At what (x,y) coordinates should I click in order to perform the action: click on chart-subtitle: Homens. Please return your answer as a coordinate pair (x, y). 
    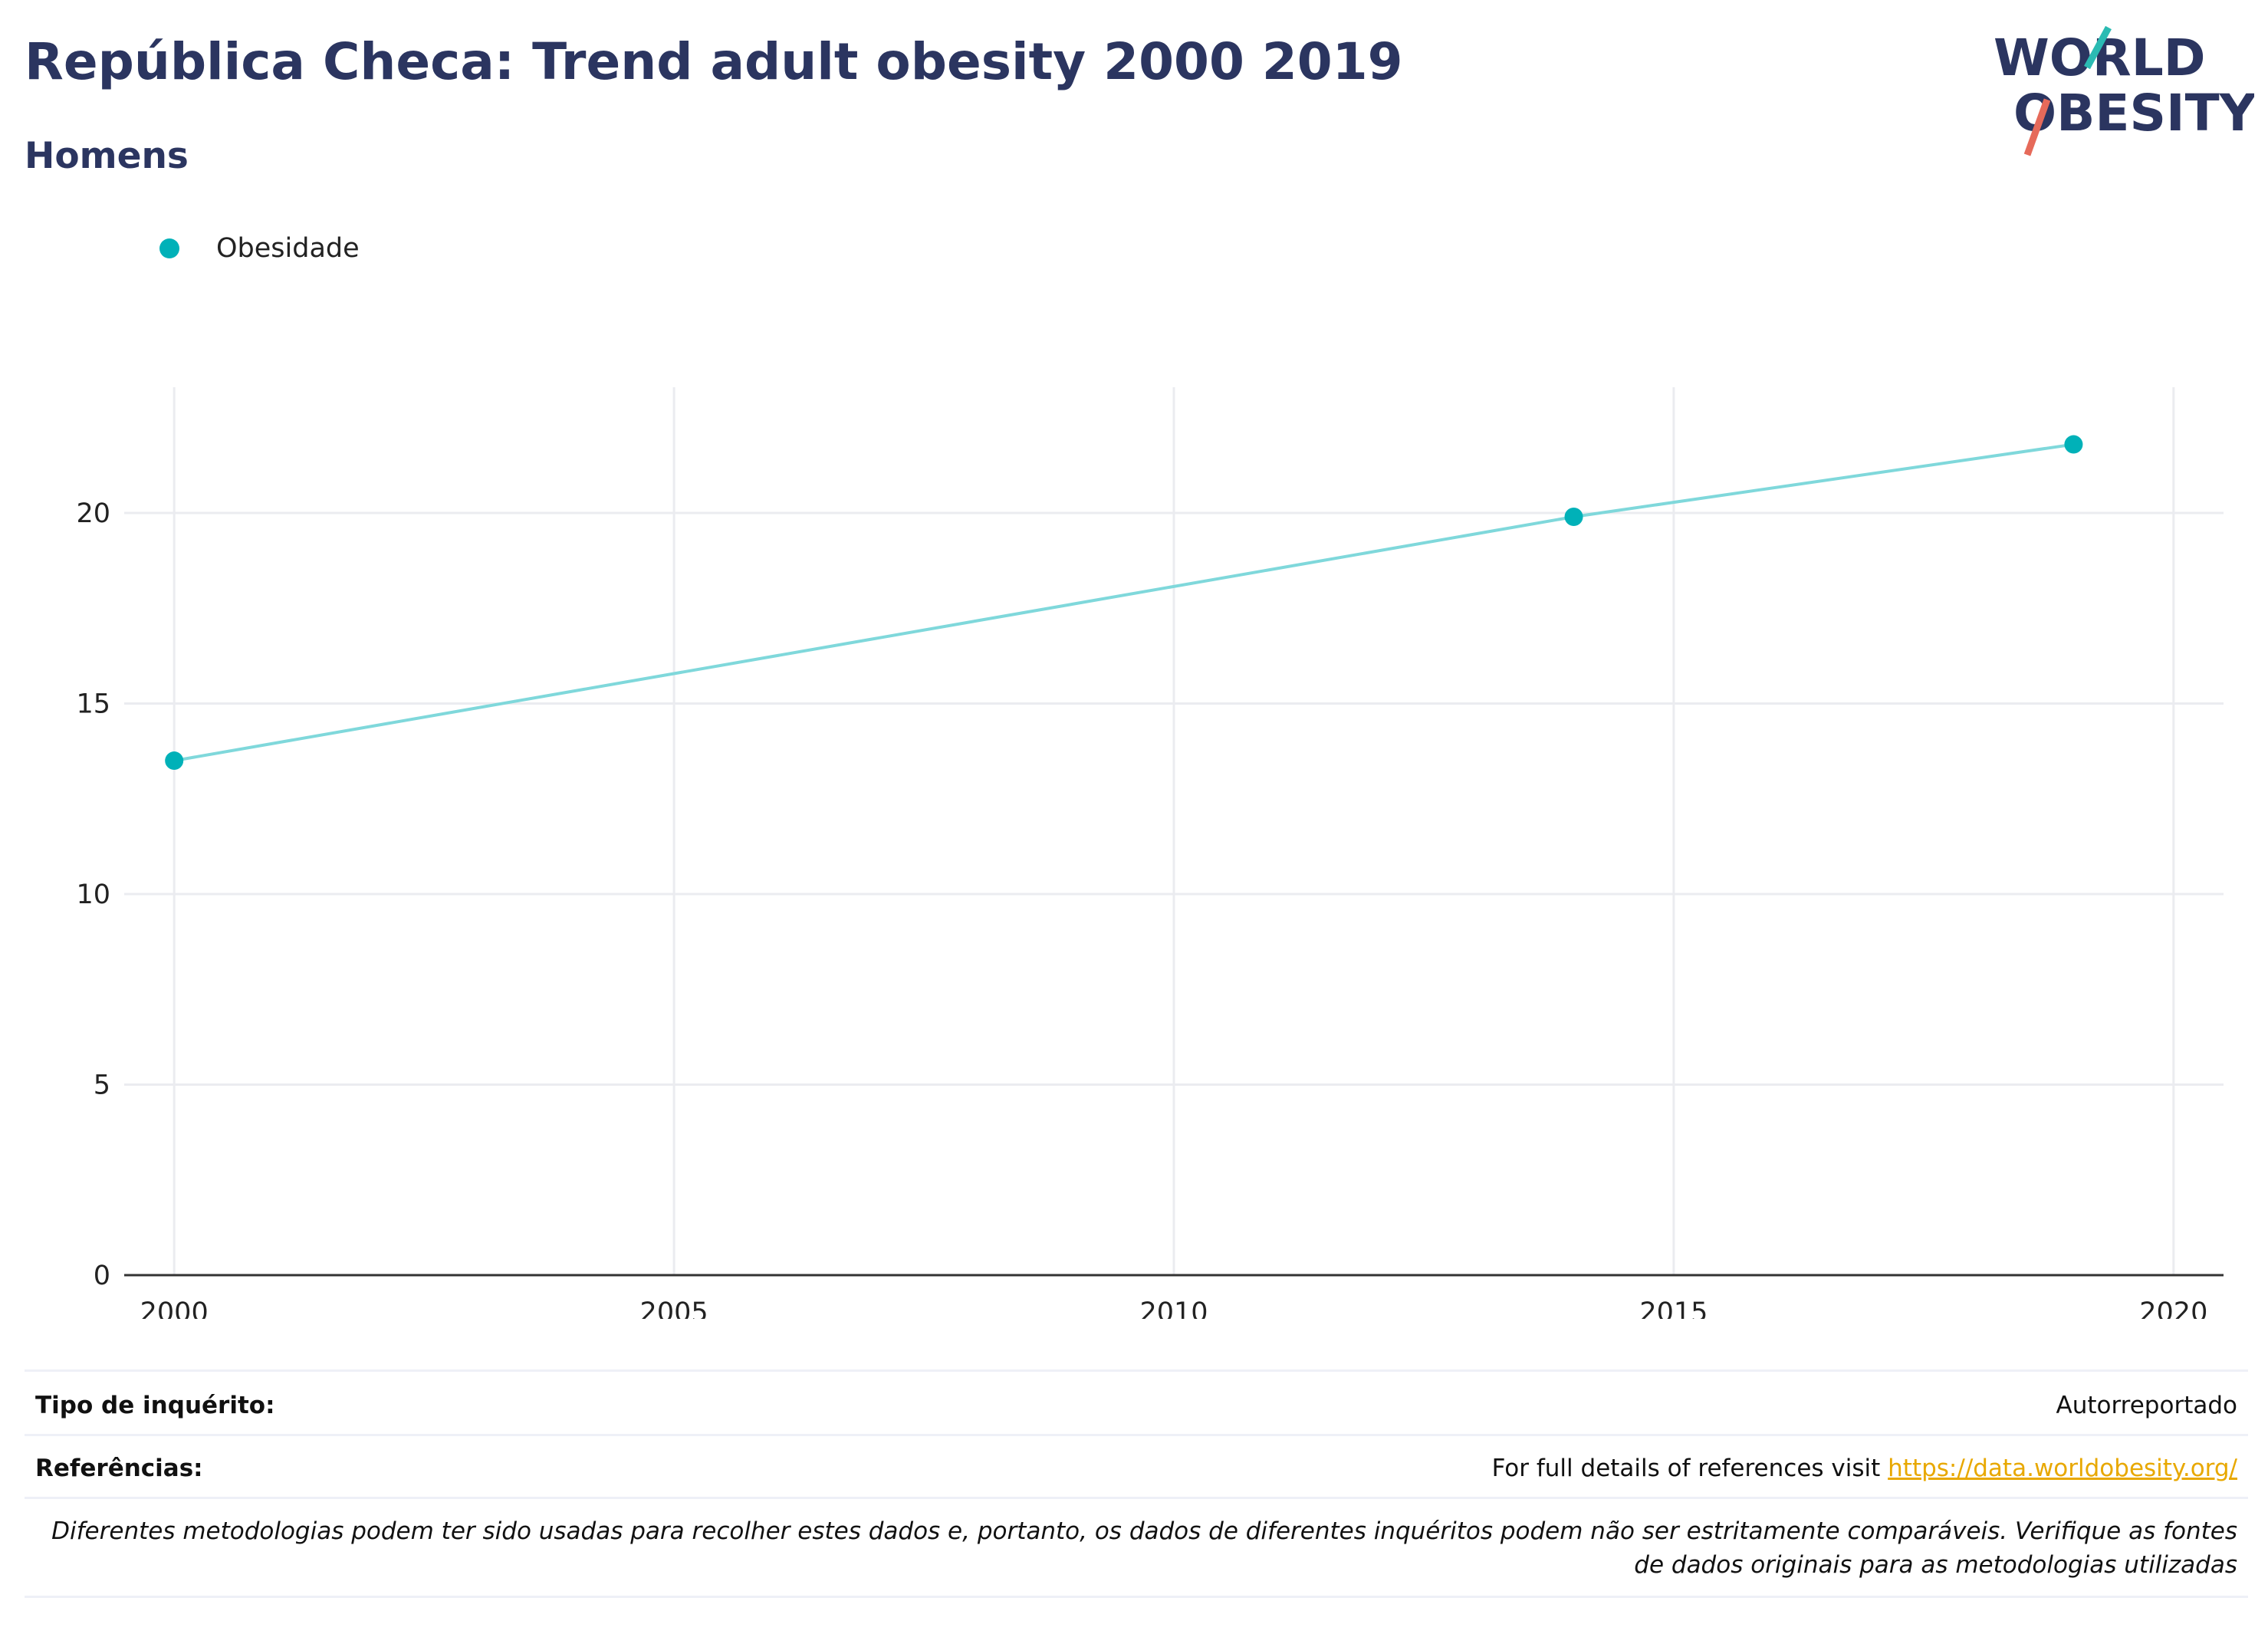
    Looking at the image, I should click on (107, 156).